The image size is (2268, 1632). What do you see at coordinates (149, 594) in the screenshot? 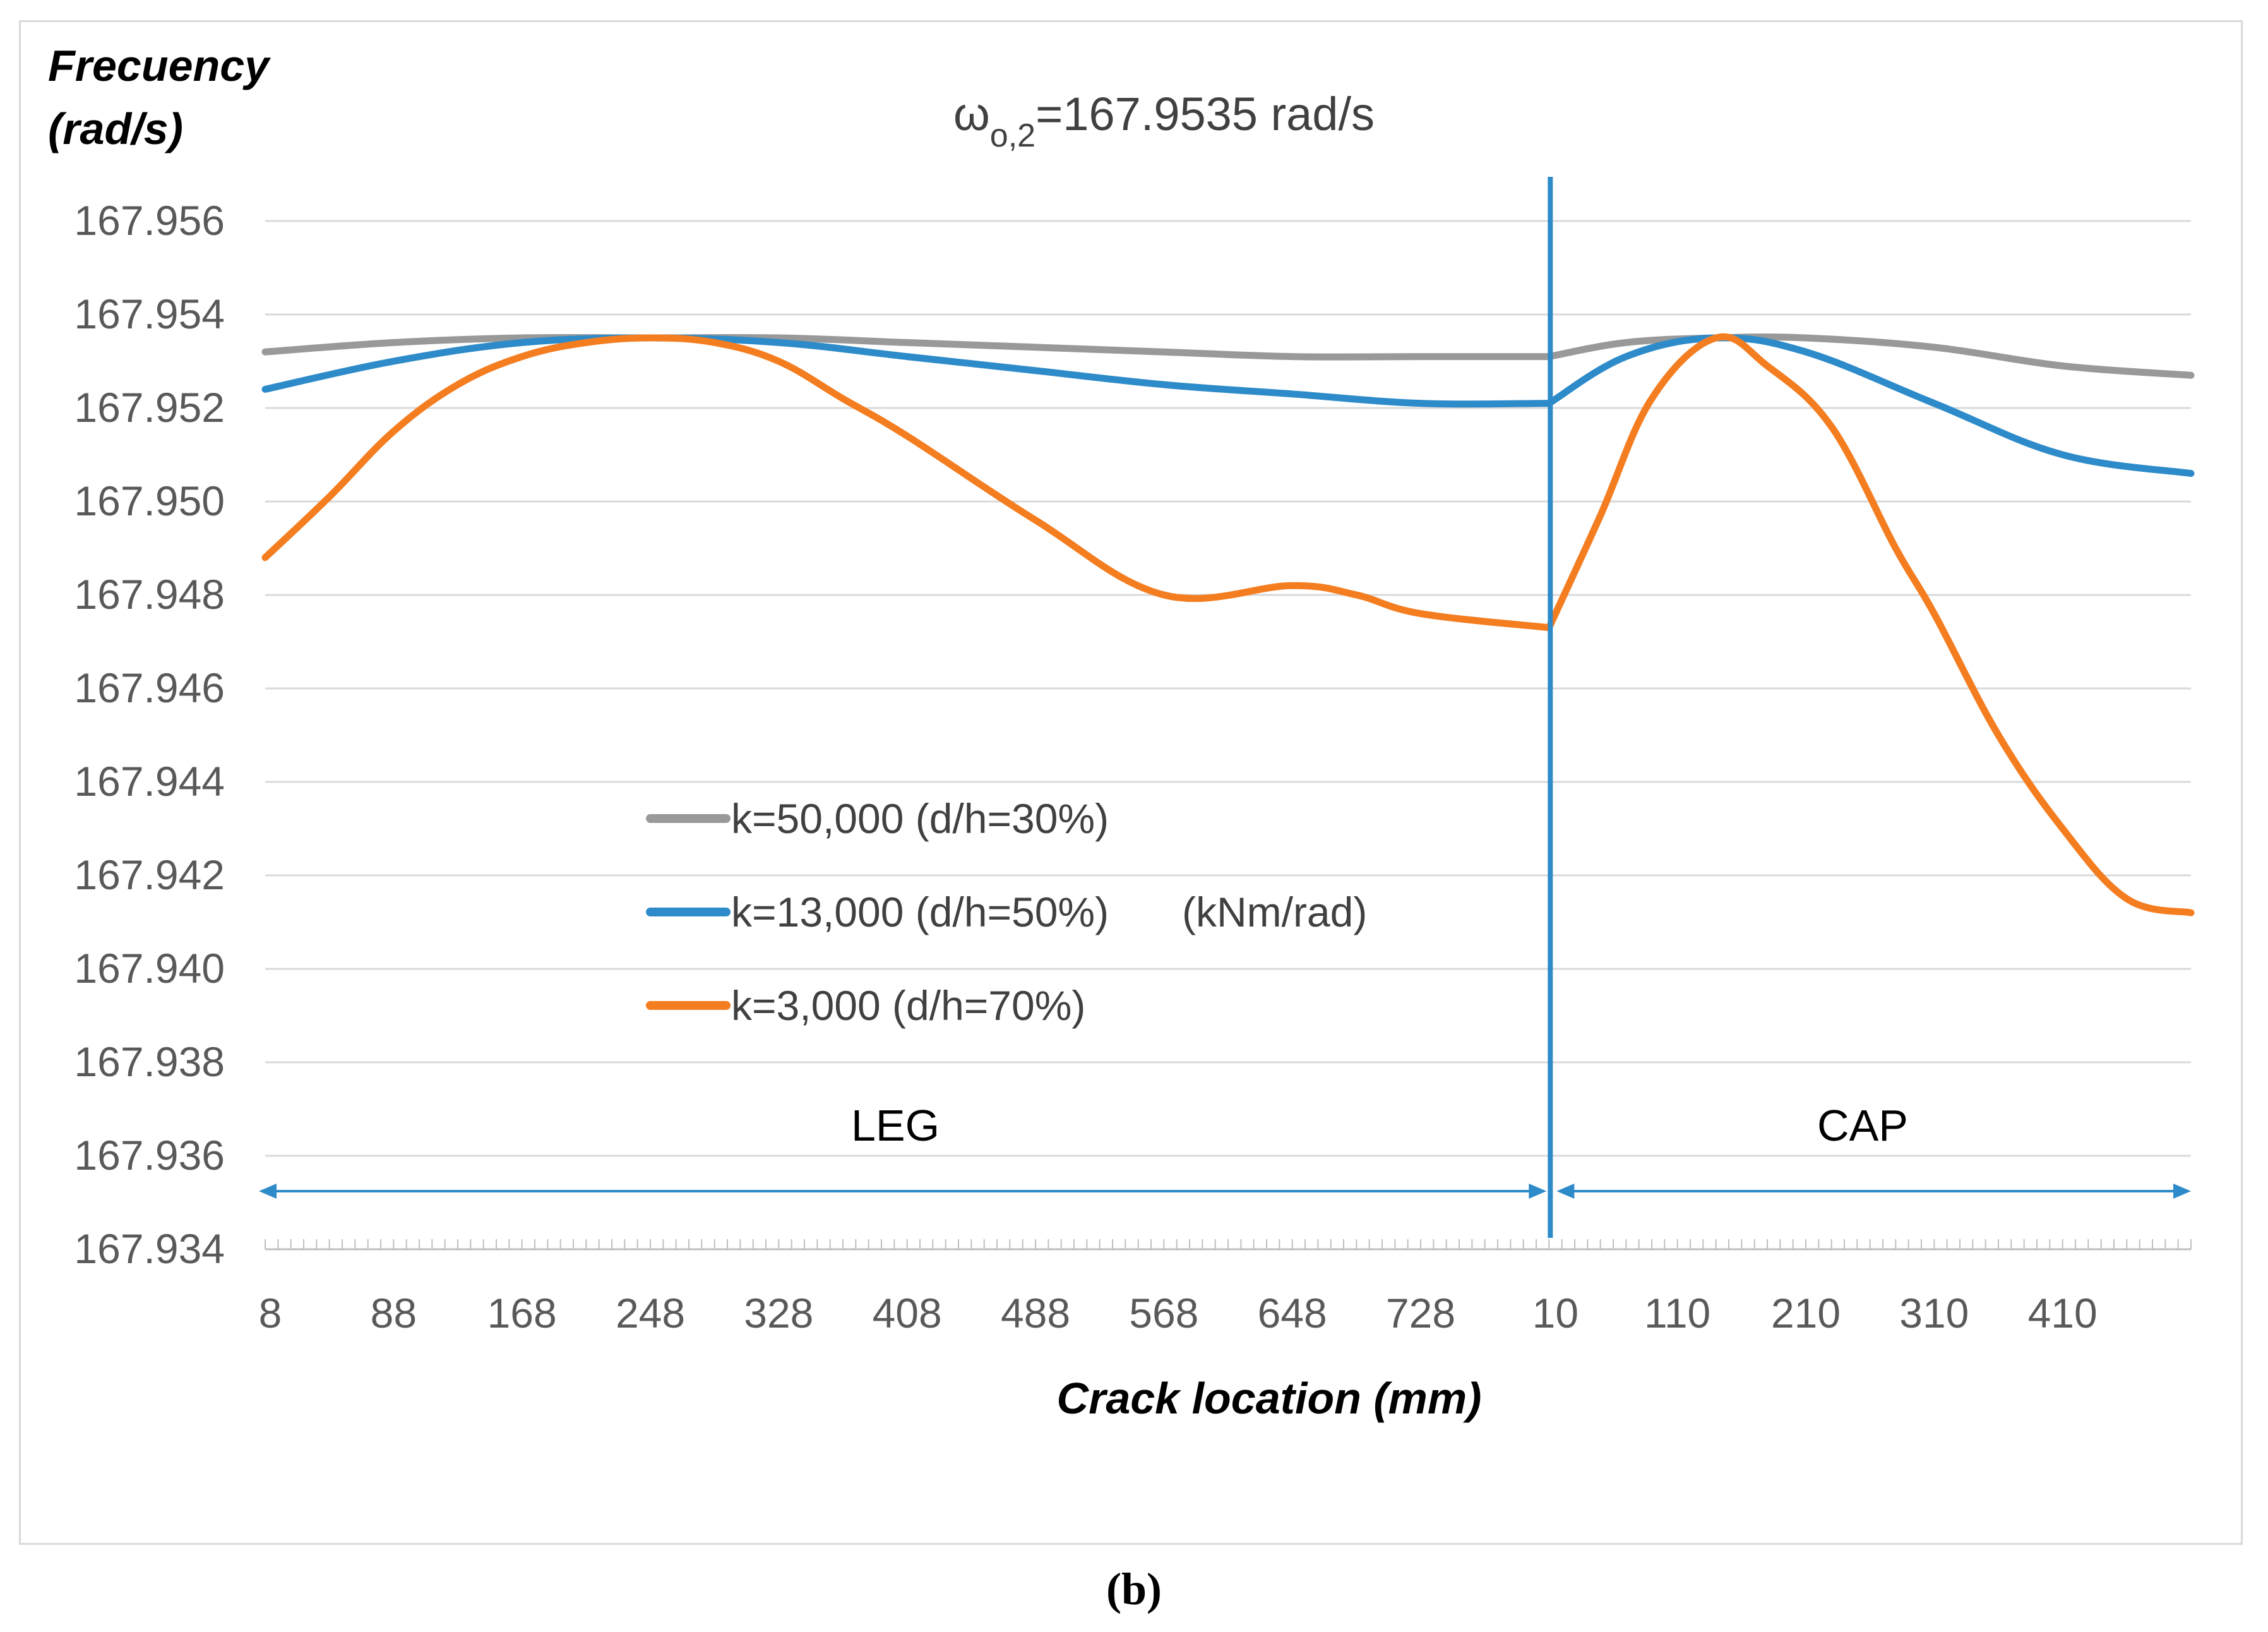
I see `y-tick-label: 167.948` at bounding box center [149, 594].